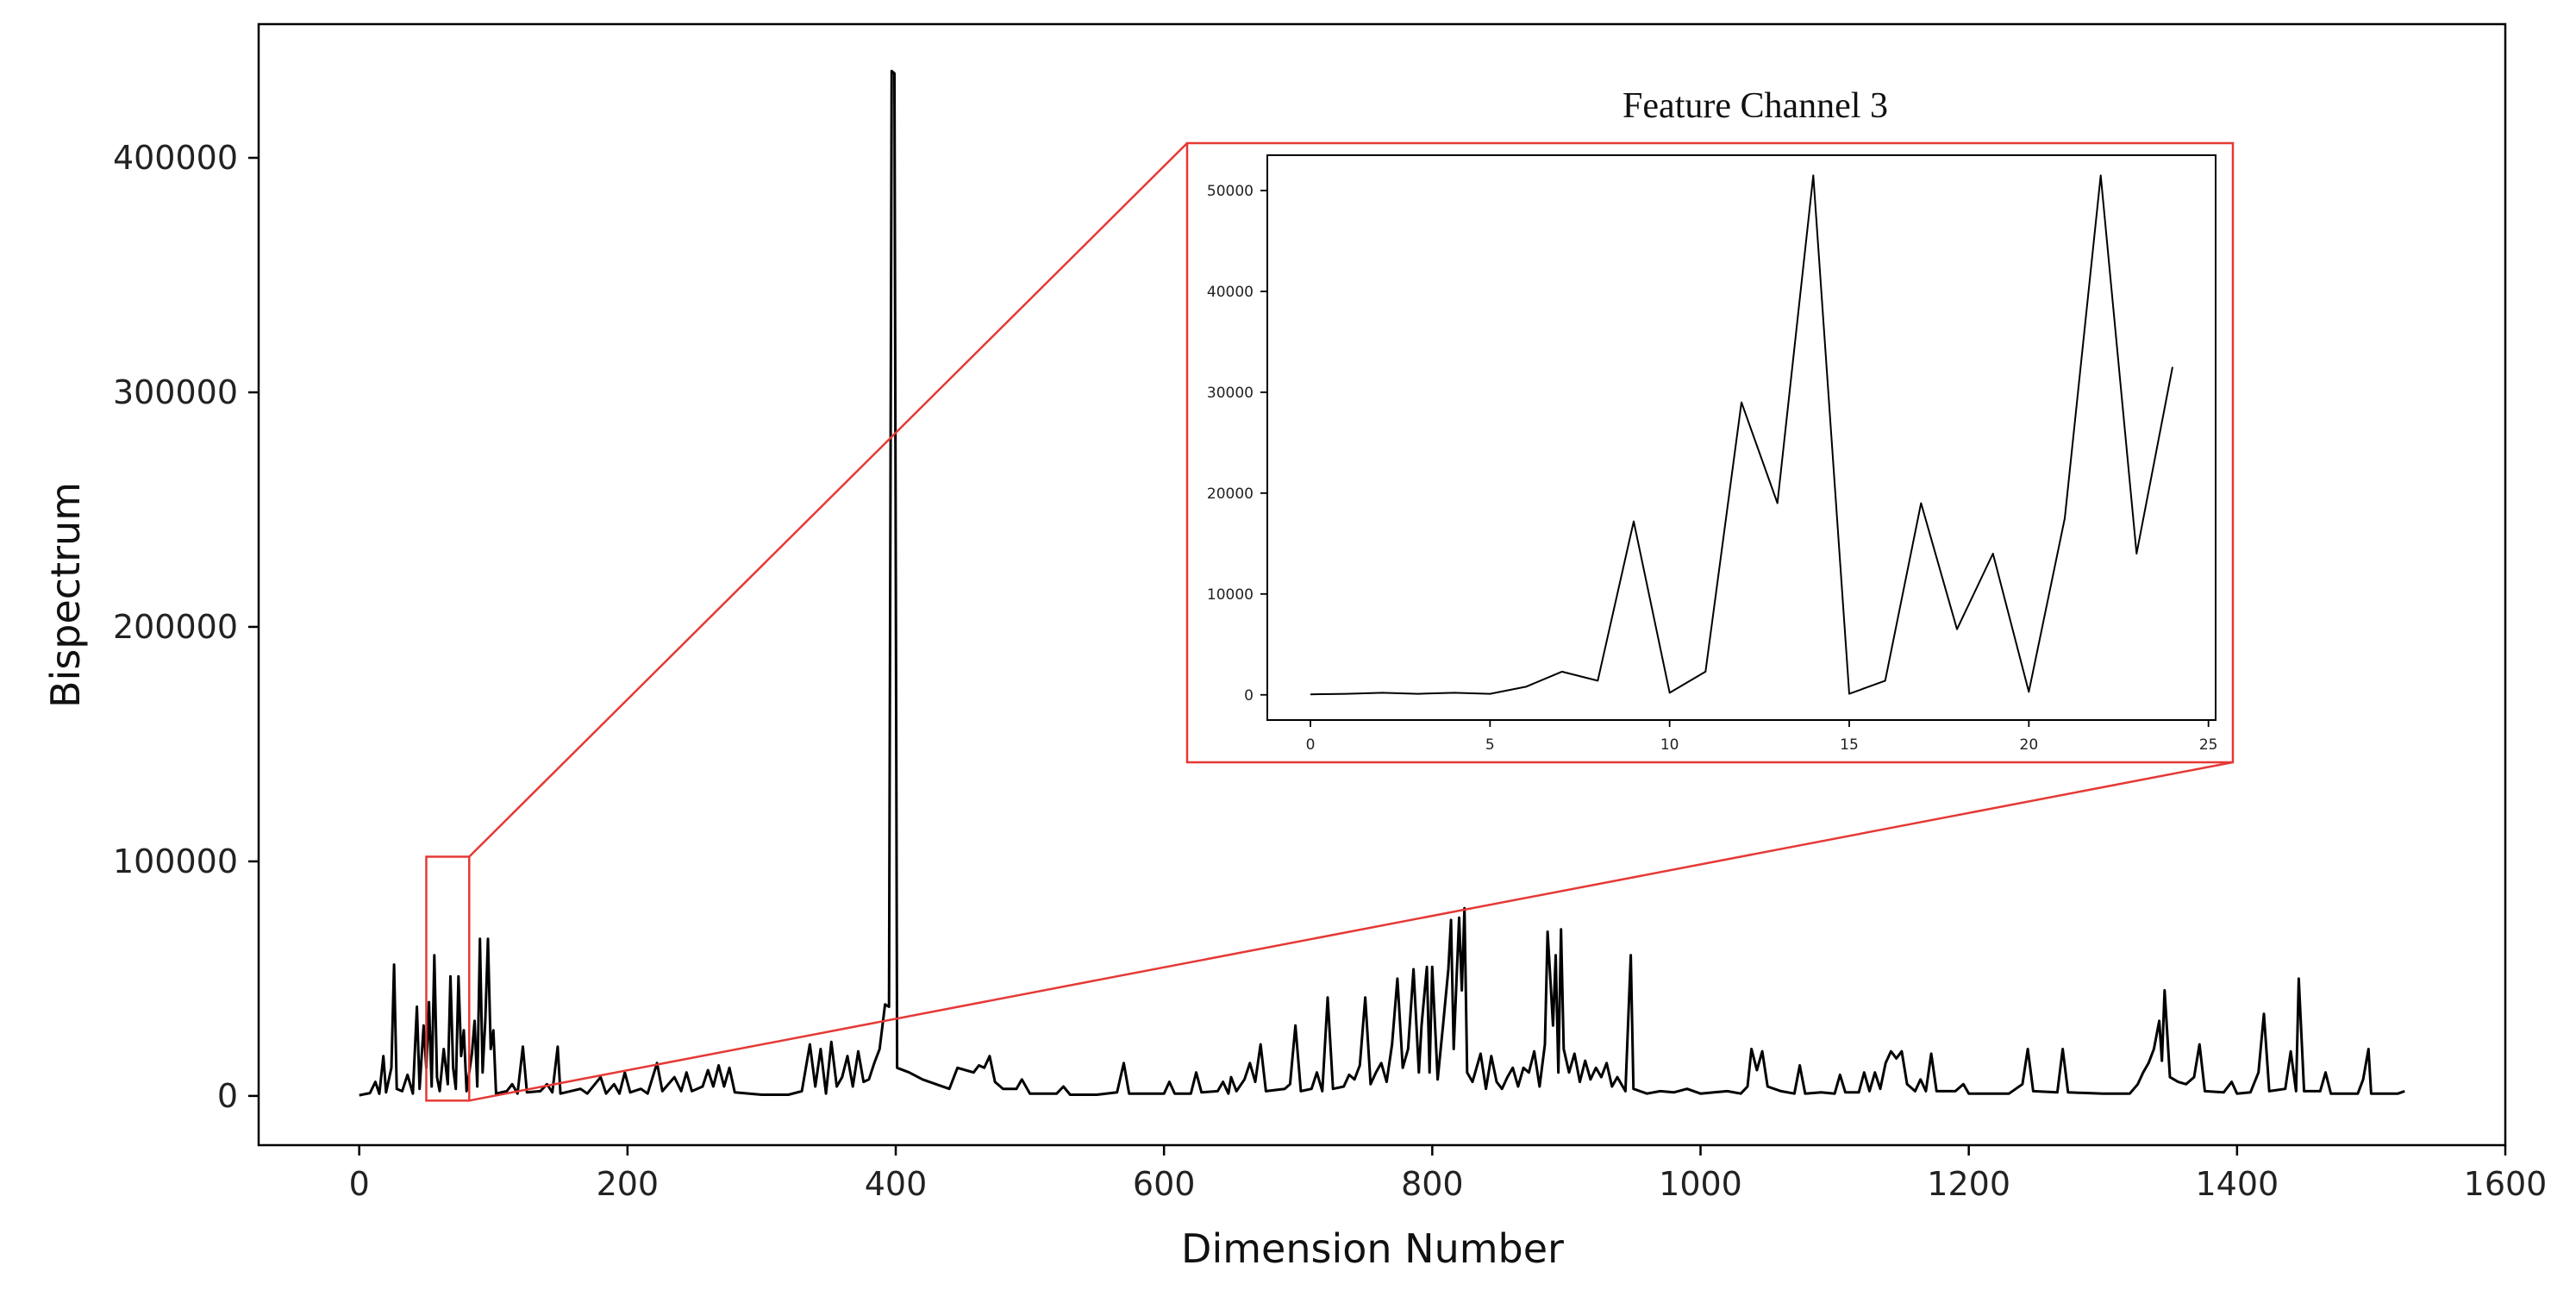 The width and height of the screenshot is (2576, 1309). What do you see at coordinates (2030, 745) in the screenshot?
I see `inset-x-tick-label: 20` at bounding box center [2030, 745].